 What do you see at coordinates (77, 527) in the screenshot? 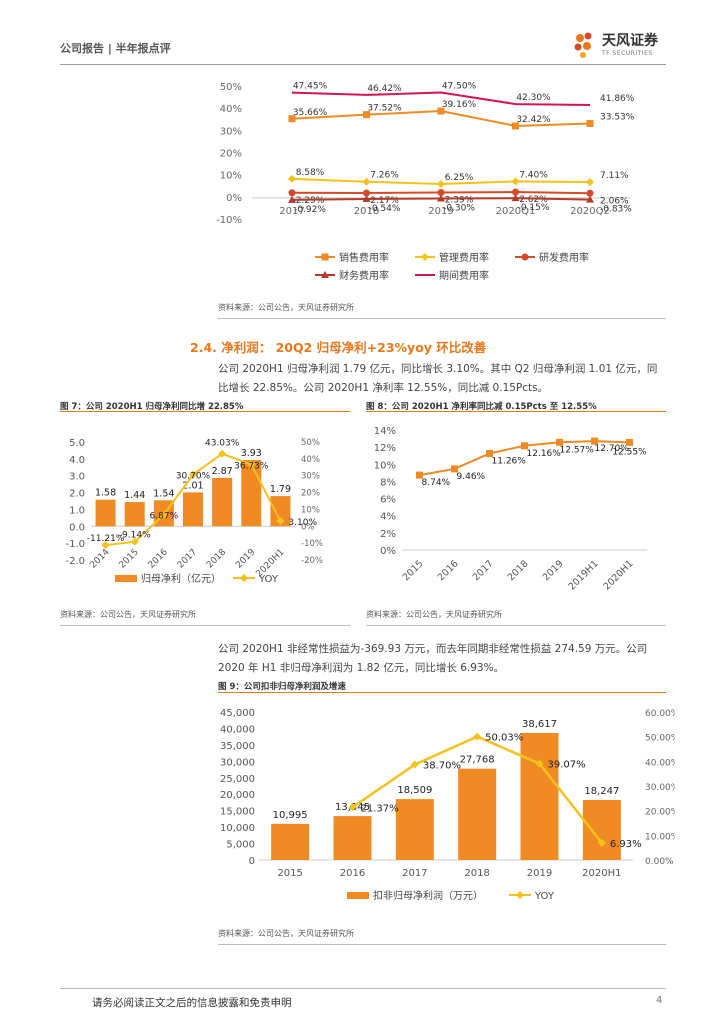
I see `y-tick-label: 0.0` at bounding box center [77, 527].